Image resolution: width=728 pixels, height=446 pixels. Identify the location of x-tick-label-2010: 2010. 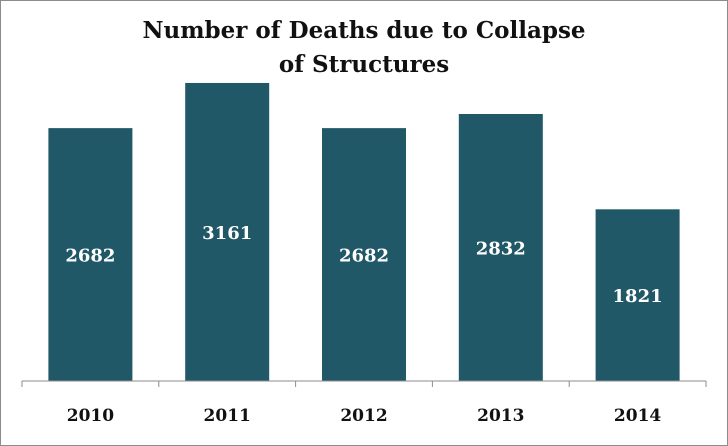
(90, 416).